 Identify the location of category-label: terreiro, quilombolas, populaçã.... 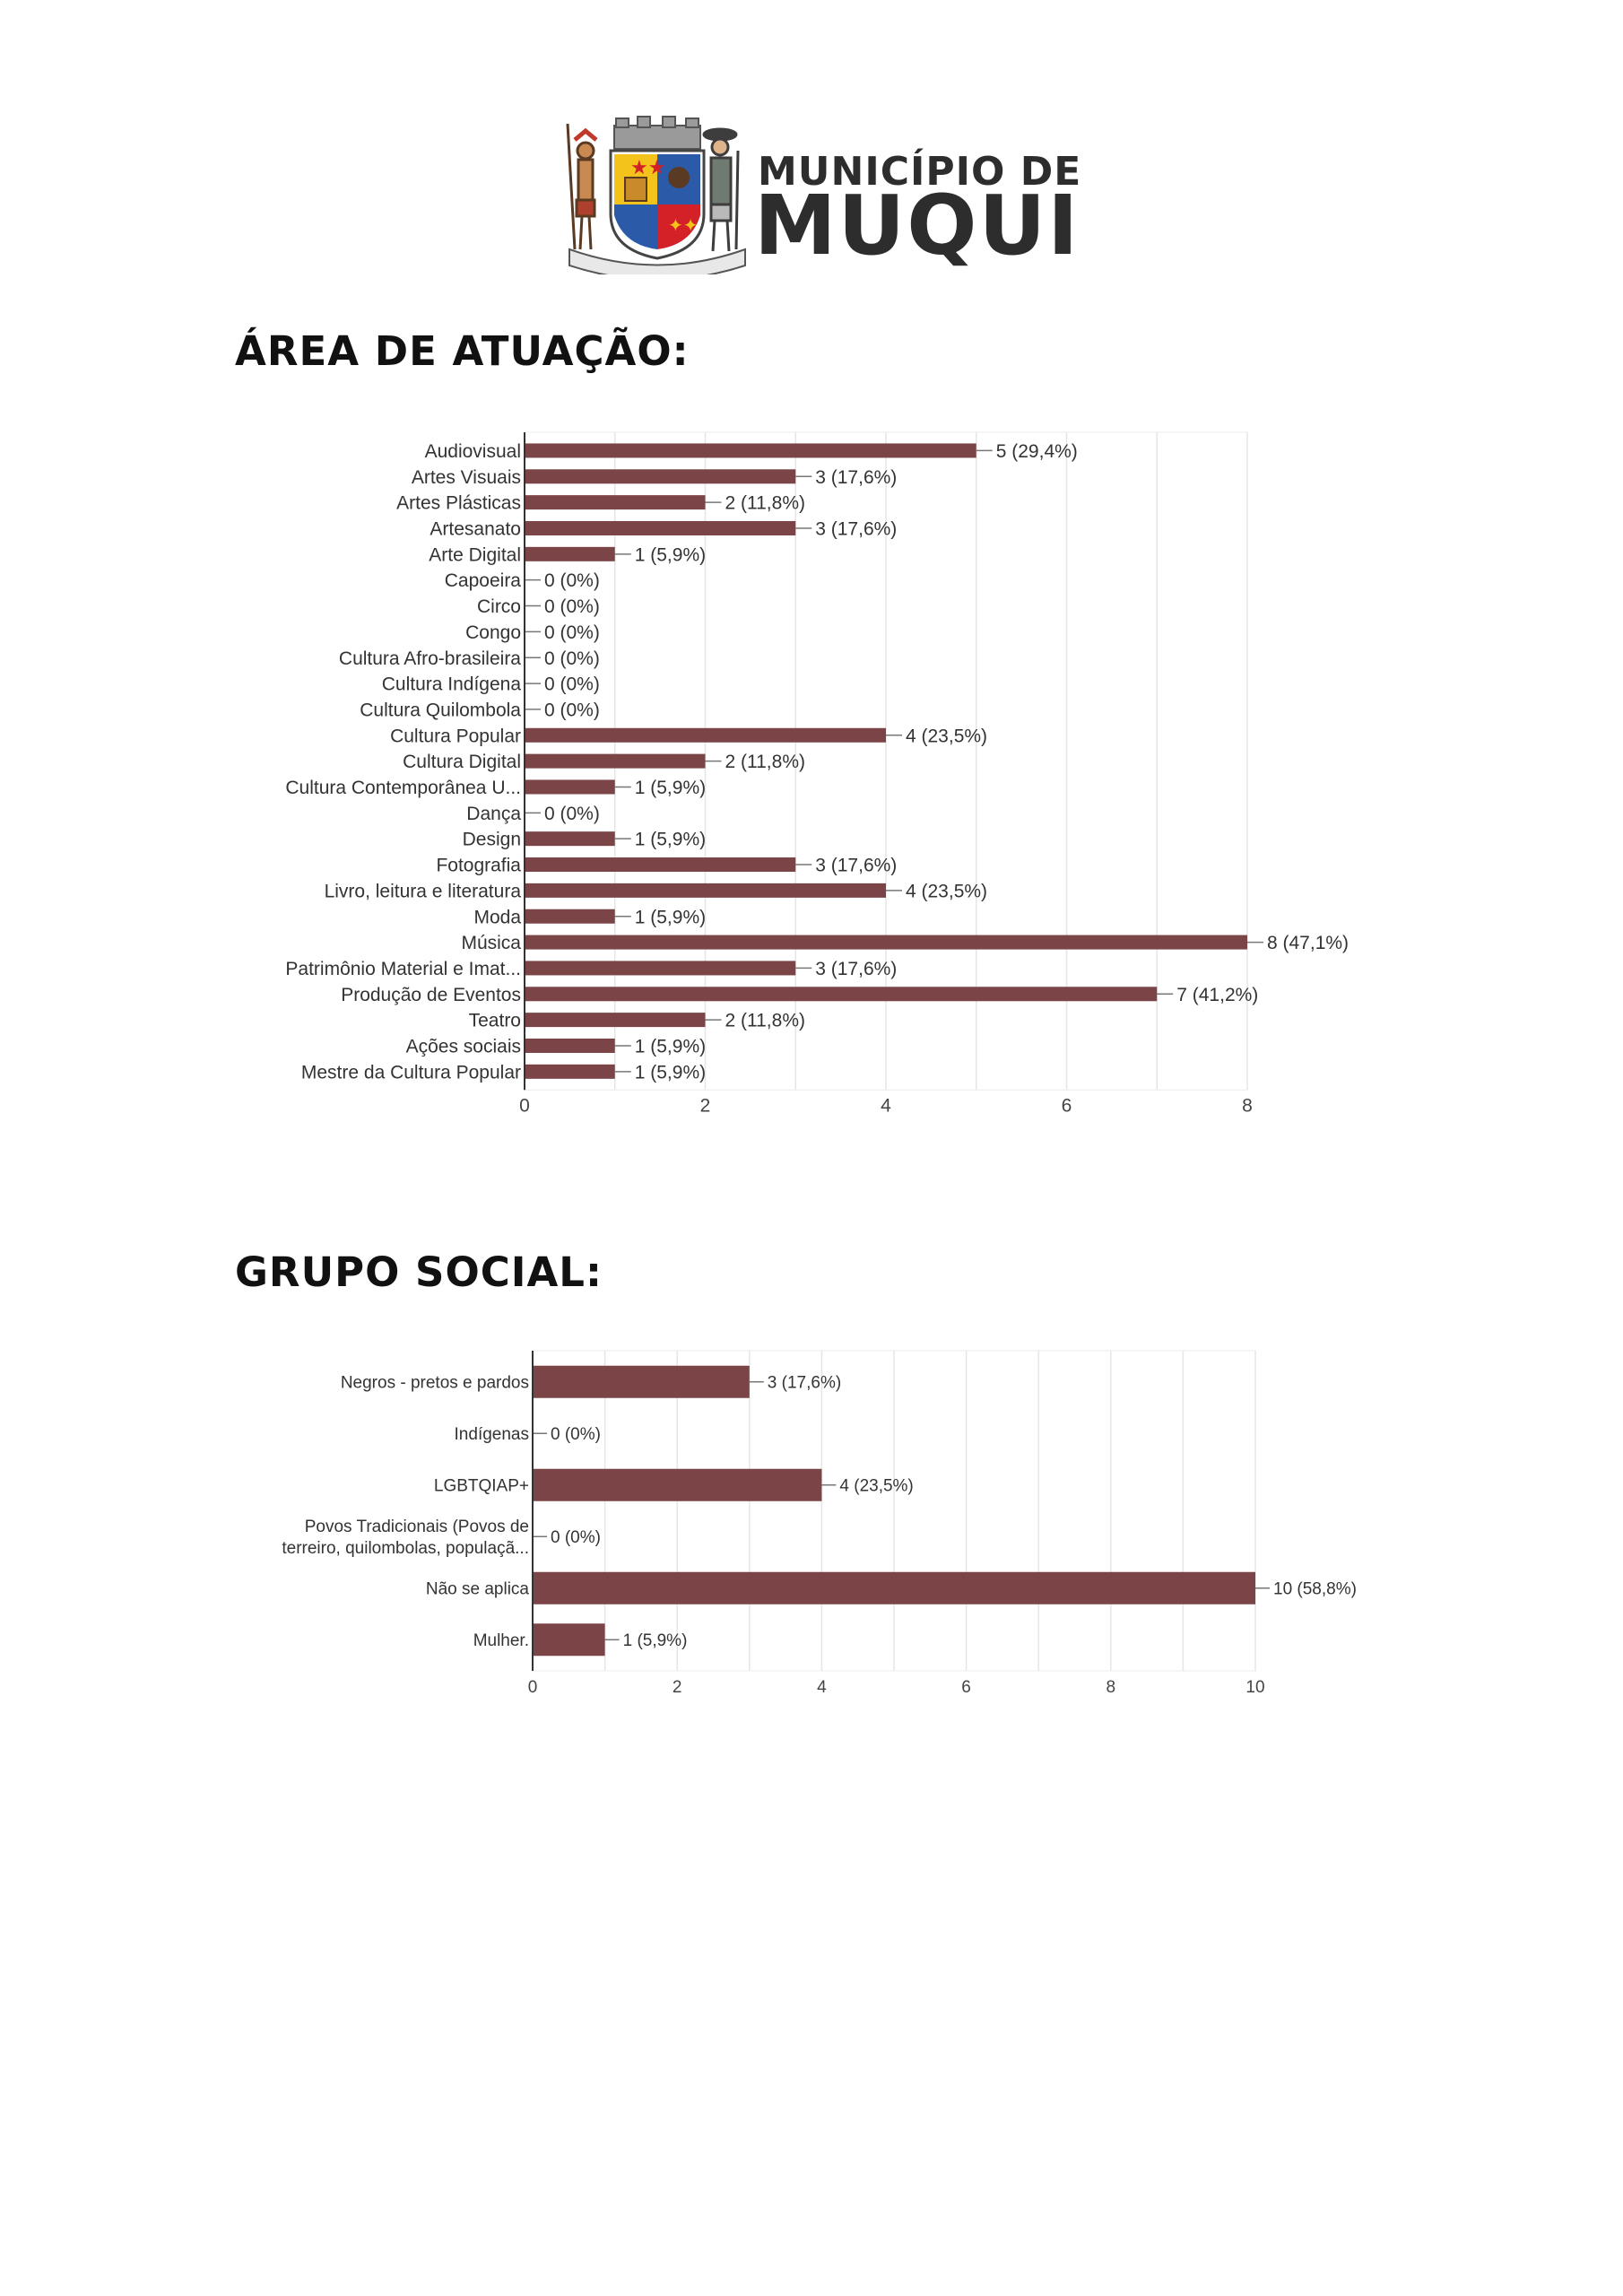
(405, 1548).